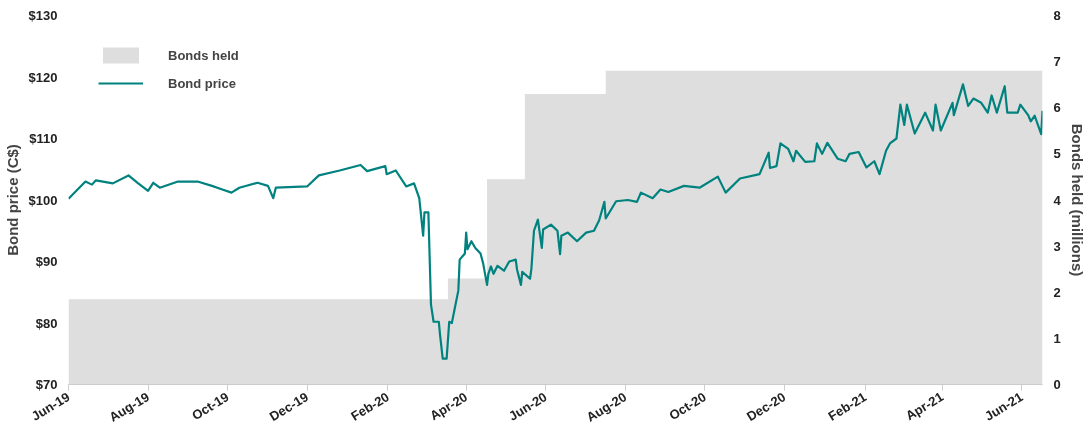 This screenshot has width=1088, height=434. Describe the element at coordinates (202, 83) in the screenshot. I see `legend-label: Bond price` at that location.